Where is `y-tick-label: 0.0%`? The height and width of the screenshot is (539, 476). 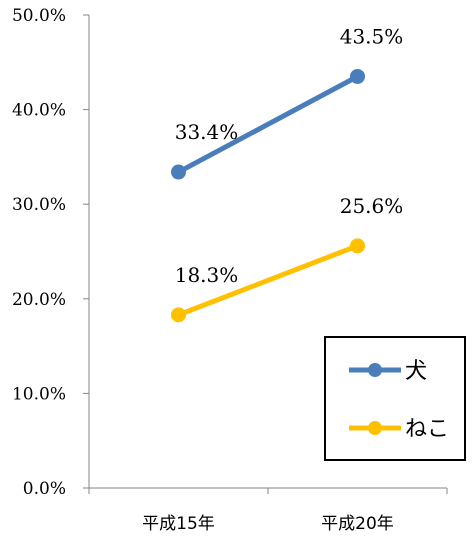 y-tick-label: 0.0% is located at coordinates (44, 489).